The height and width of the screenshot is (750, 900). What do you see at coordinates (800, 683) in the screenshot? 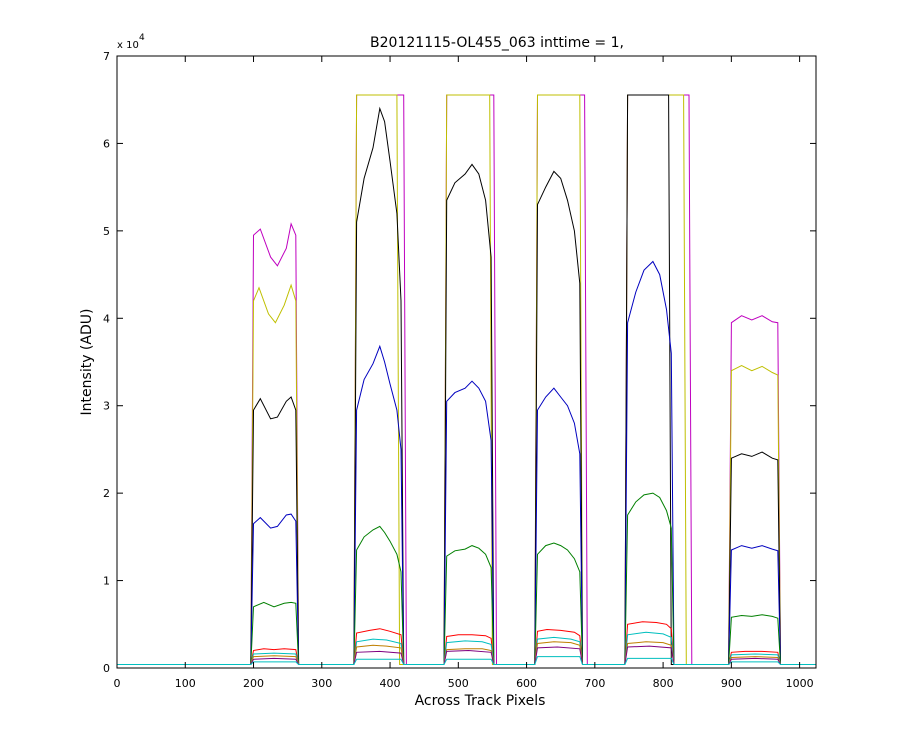
I see `x-tick-label: 1000` at bounding box center [800, 683].